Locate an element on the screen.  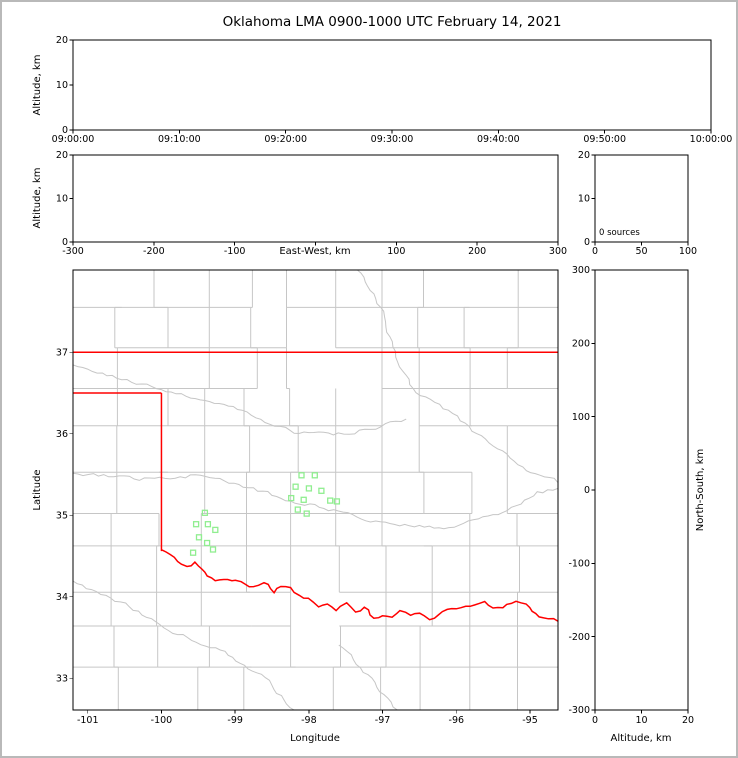
tick-label: 37 is located at coordinates (62, 352).